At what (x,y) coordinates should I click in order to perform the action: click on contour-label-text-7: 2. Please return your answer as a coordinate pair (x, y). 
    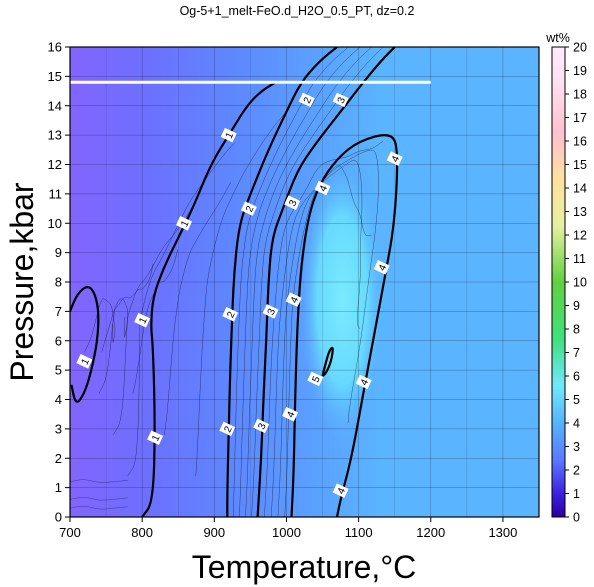
    Looking at the image, I should click on (231, 315).